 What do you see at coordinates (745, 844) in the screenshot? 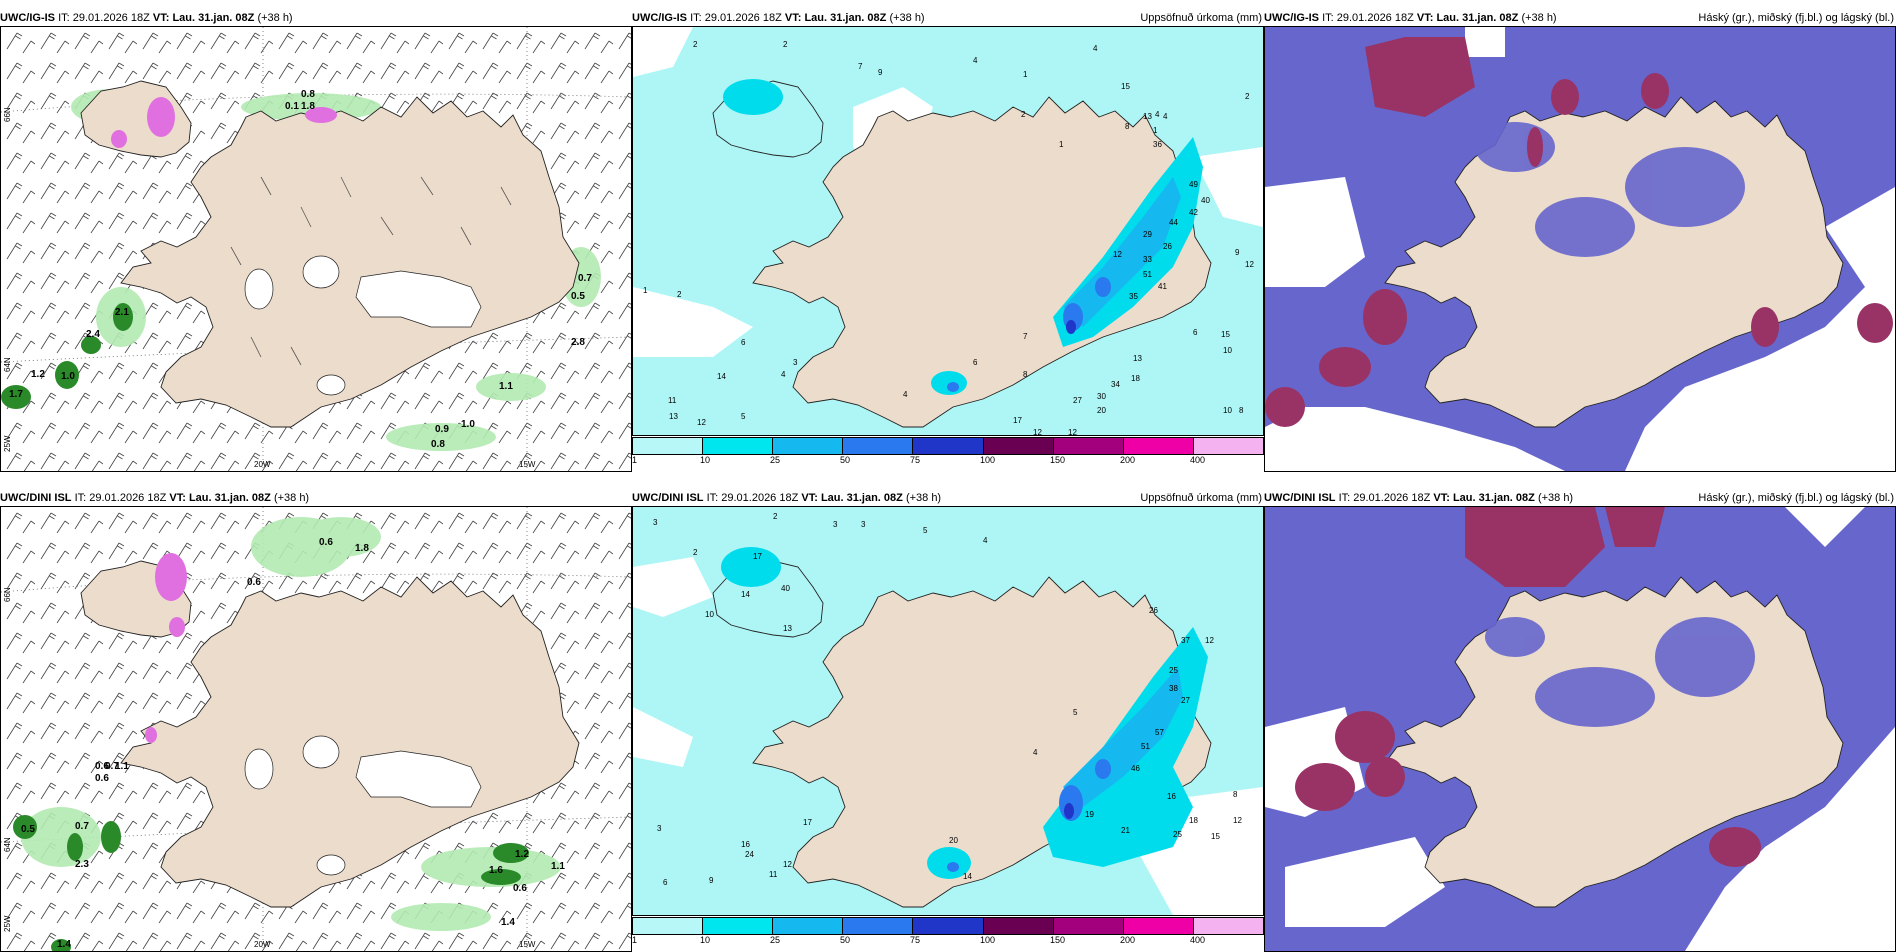
I see `precip-value: 16` at bounding box center [745, 844].